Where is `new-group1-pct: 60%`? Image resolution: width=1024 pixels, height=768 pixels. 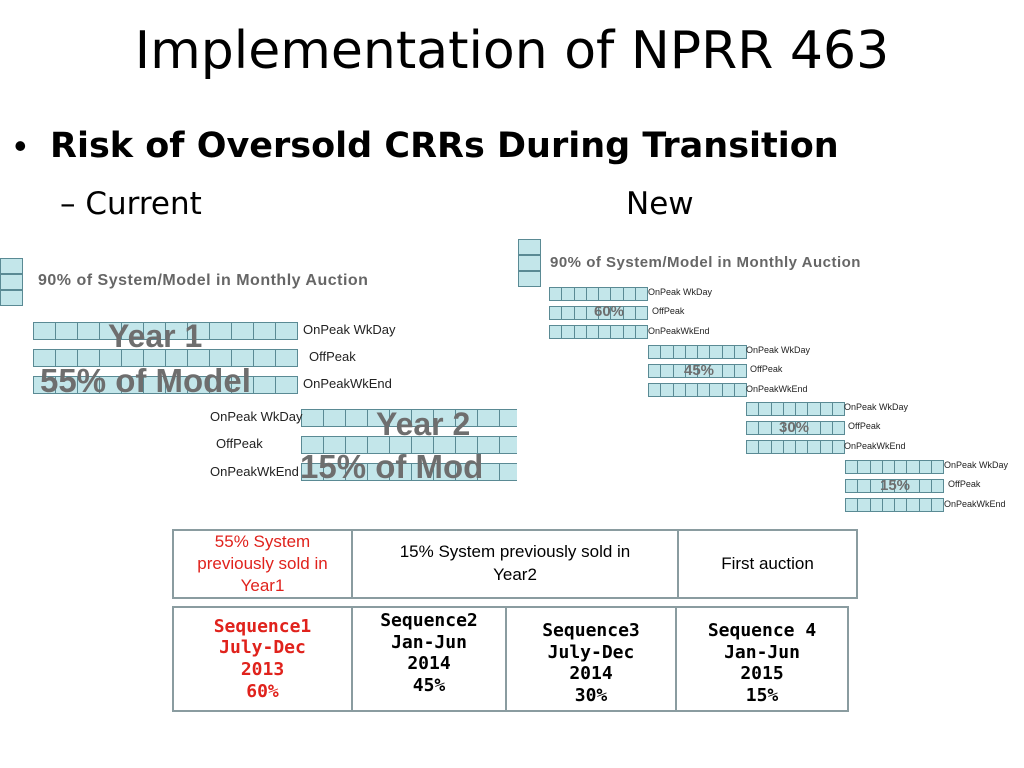
new-group1-pct: 60% is located at coordinates (609, 311).